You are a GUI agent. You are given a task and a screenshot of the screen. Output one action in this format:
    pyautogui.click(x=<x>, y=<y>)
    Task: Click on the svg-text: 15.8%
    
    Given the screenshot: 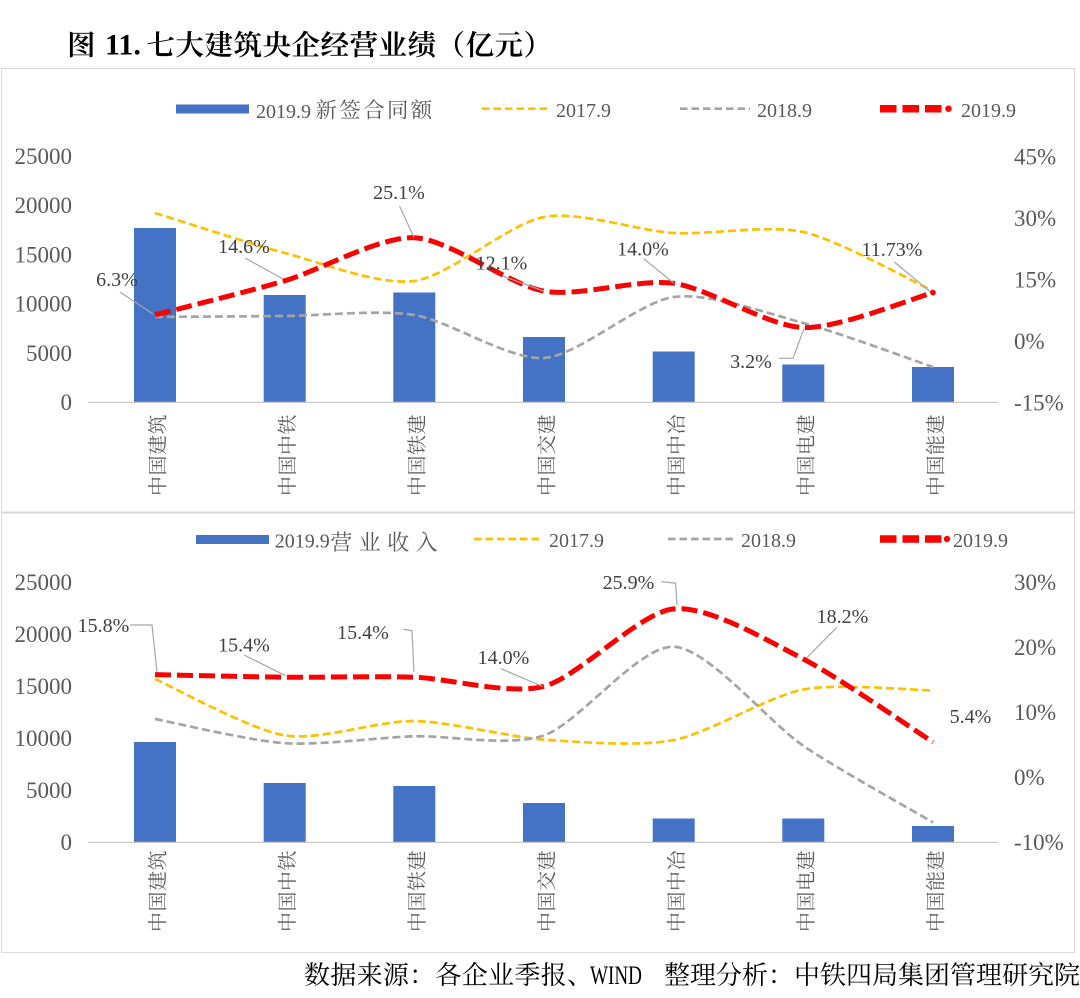 What is the action you would take?
    pyautogui.click(x=104, y=626)
    